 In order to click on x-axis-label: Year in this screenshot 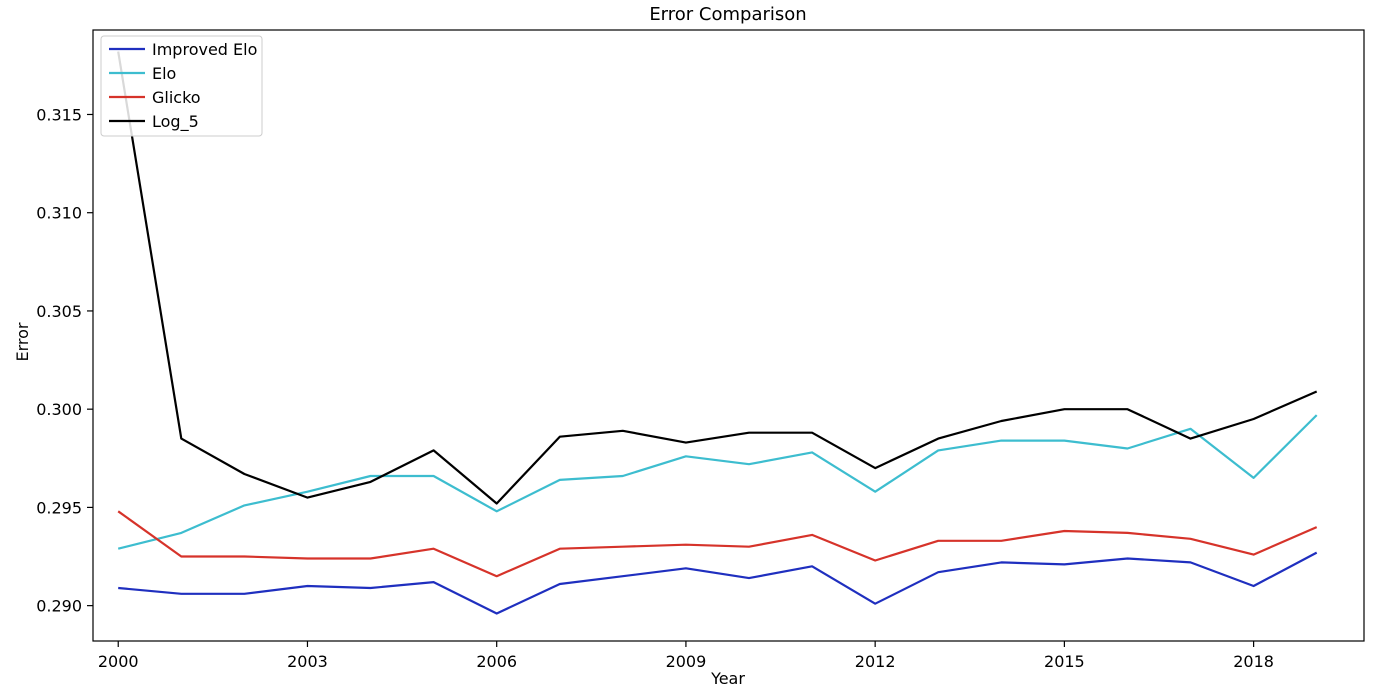, I will do `click(727, 677)`.